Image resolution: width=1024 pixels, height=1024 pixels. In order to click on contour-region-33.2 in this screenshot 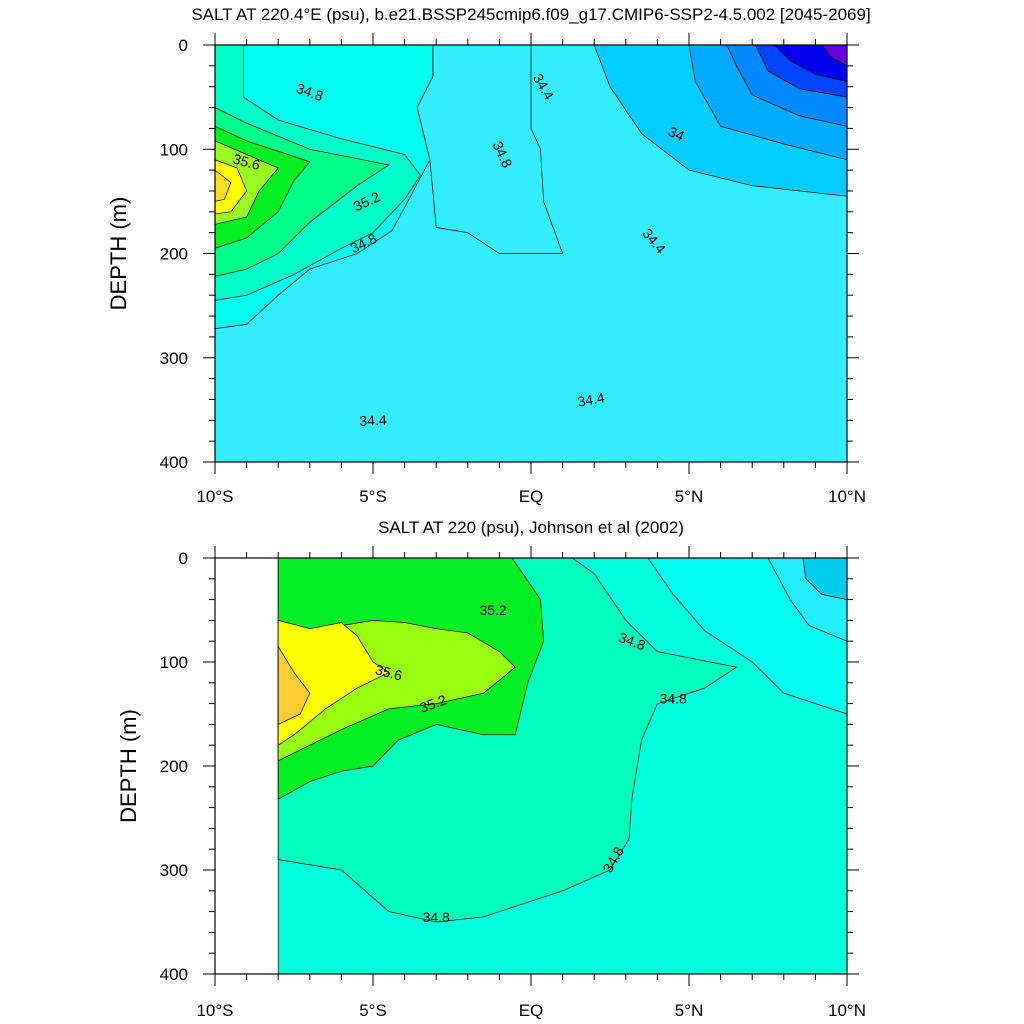, I will do `click(834, 56)`.